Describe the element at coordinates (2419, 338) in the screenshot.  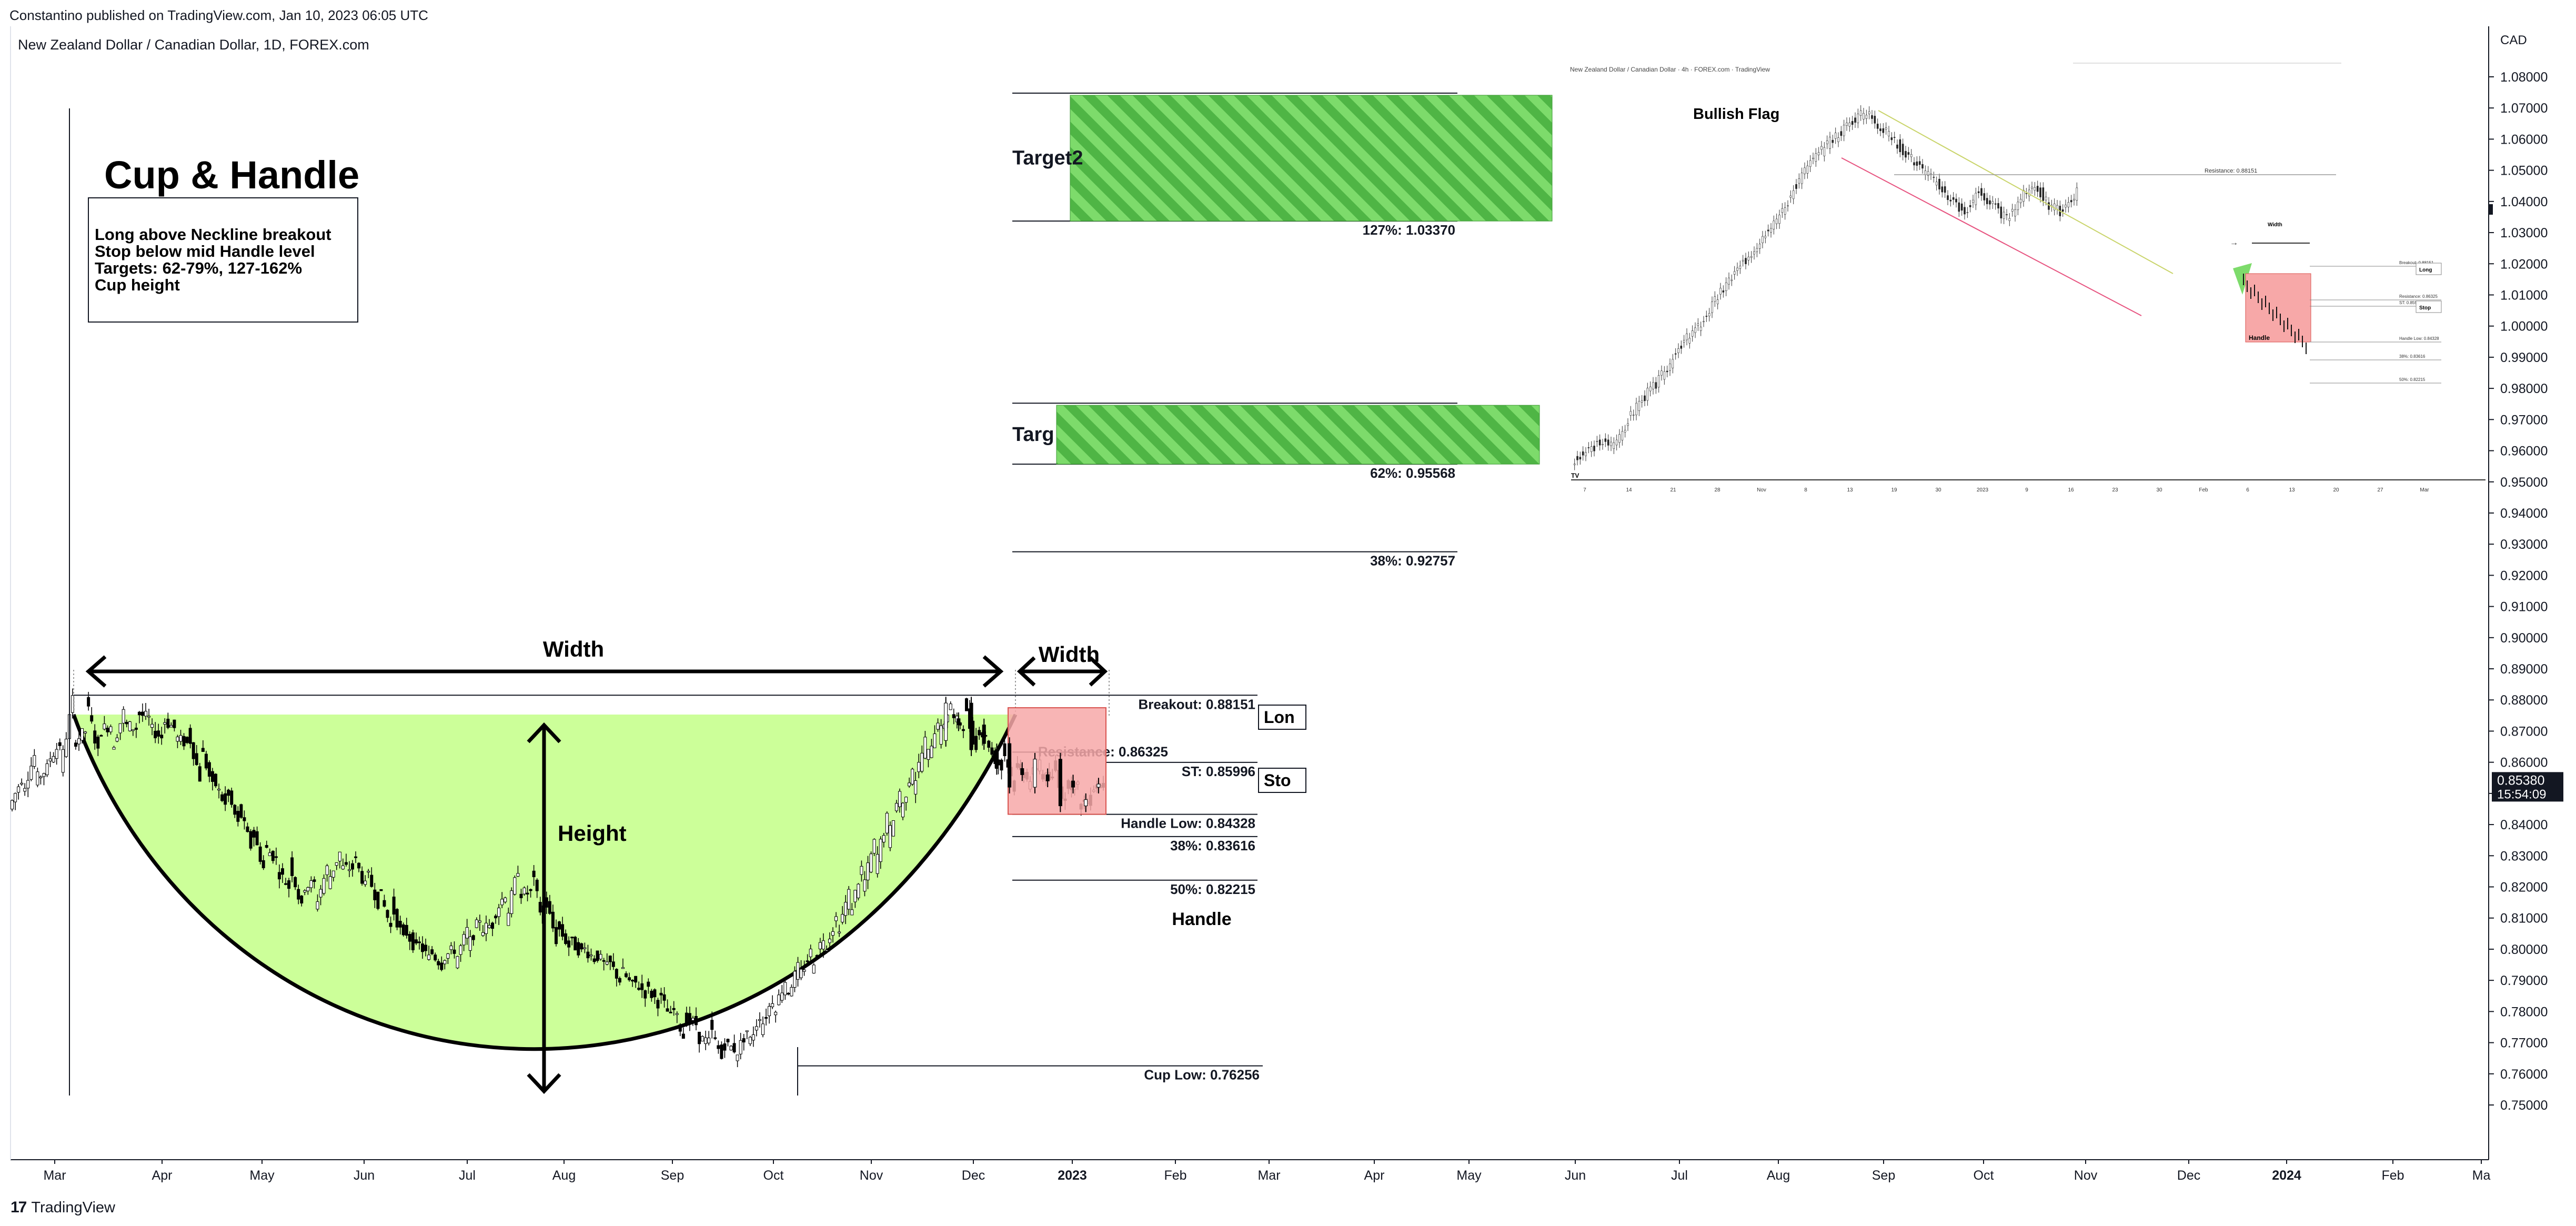
I see `inset-level-label: Handle Low: 0.84328` at that location.